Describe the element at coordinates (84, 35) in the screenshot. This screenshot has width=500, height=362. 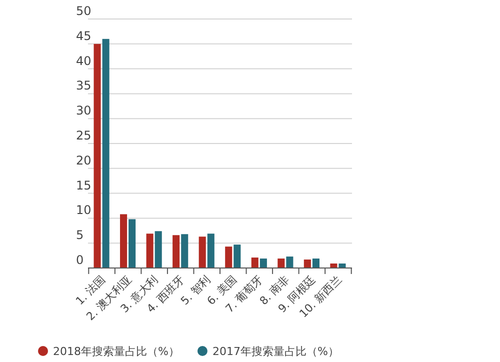
I see `y-tick-label: 45` at that location.